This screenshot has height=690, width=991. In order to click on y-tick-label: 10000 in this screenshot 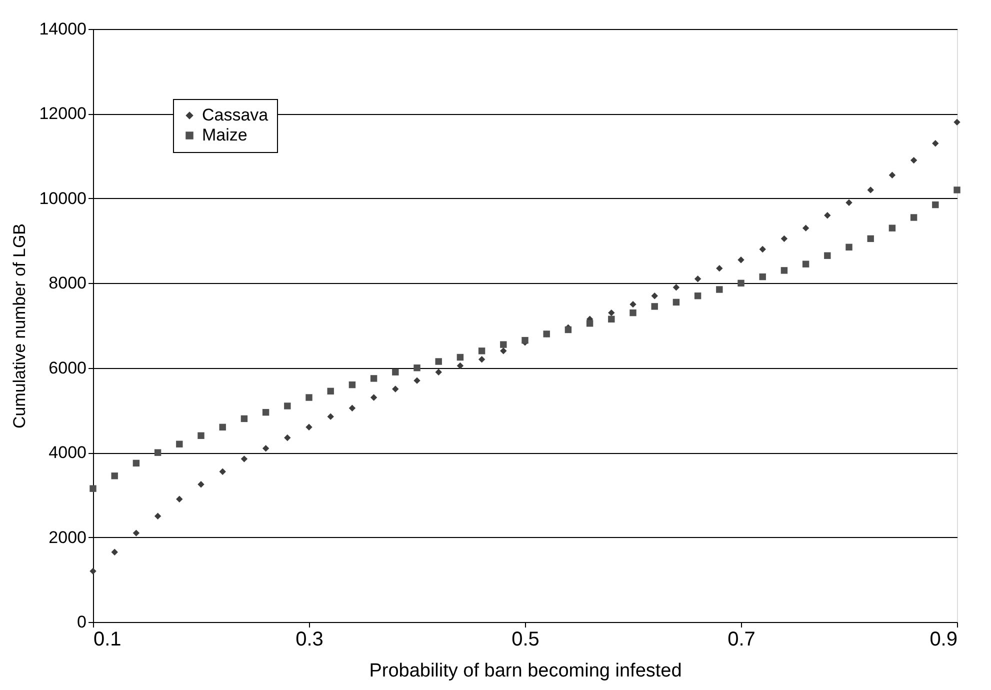, I will do `click(62, 198)`.